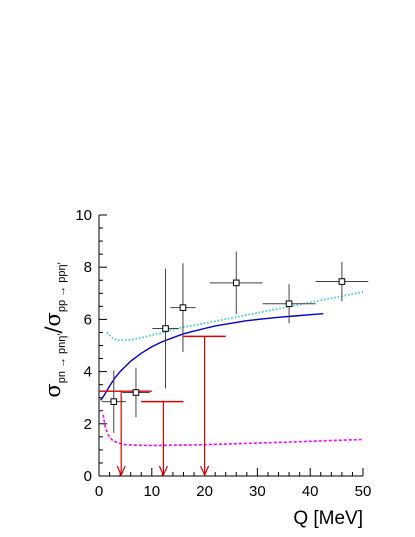  Describe the element at coordinates (88, 267) in the screenshot. I see `y-tick-label: 8` at that location.